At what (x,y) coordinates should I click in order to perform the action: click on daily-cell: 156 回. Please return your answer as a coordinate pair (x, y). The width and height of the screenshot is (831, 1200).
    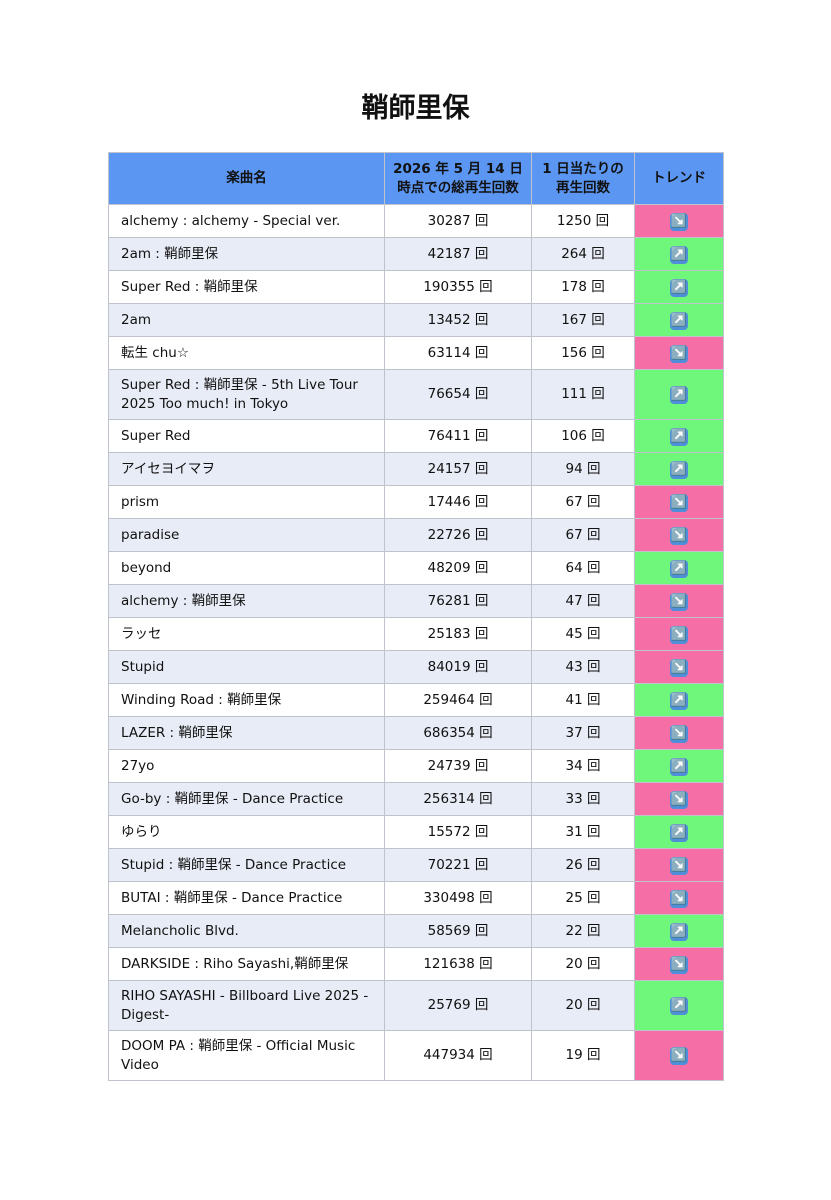
    Looking at the image, I should click on (583, 353).